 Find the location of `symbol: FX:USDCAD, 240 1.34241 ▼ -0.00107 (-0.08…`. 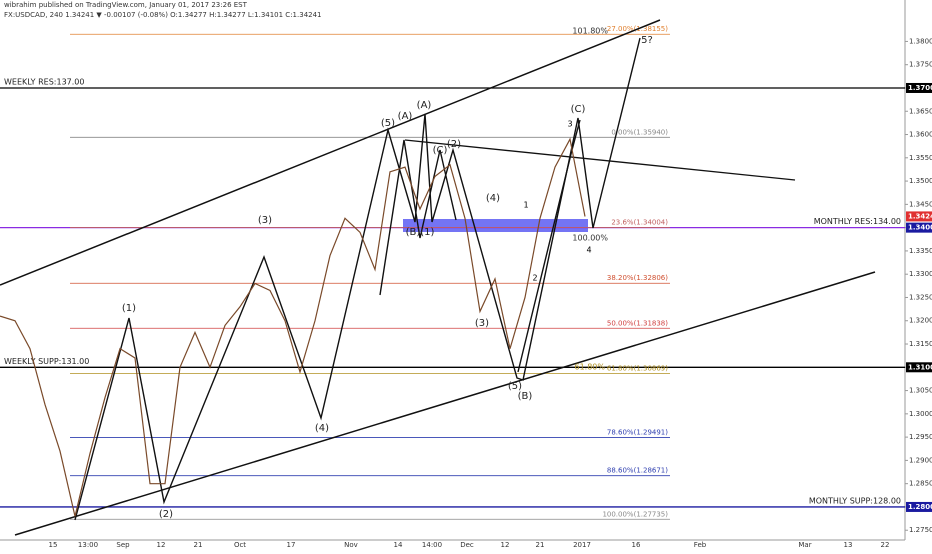

symbol: FX:USDCAD, 240 1.34241 ▼ -0.00107 (-0.08… is located at coordinates (163, 15).